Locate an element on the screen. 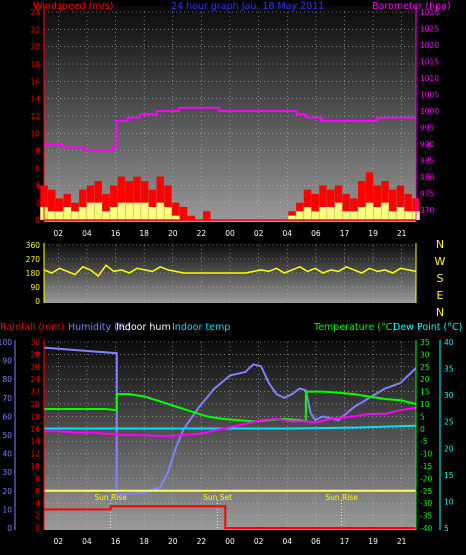  climate-time-tick: 18 is located at coordinates (144, 541).